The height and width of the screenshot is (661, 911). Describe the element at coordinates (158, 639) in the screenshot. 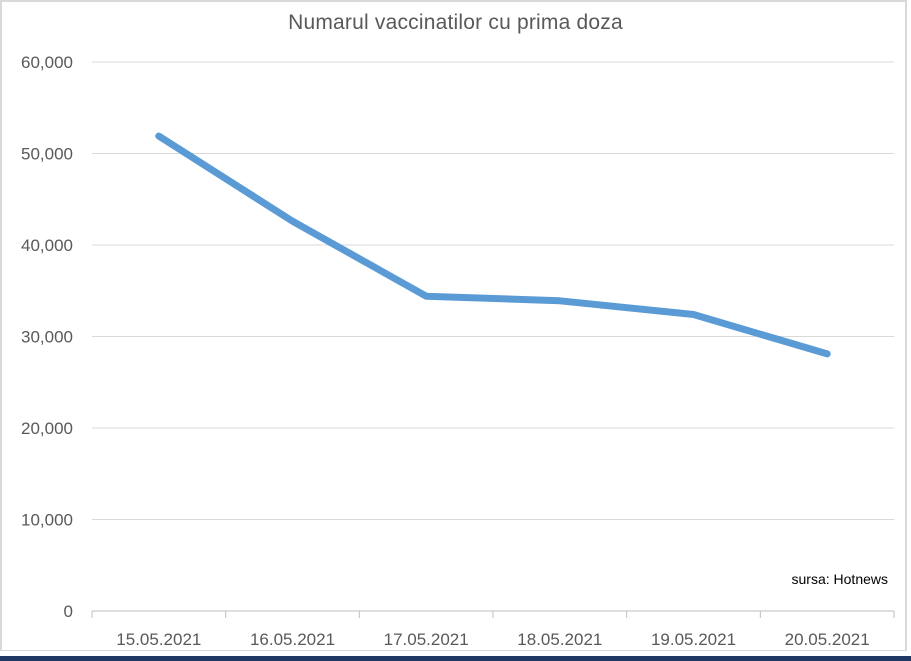

I see `x-axis-label: 15.05.2021` at that location.